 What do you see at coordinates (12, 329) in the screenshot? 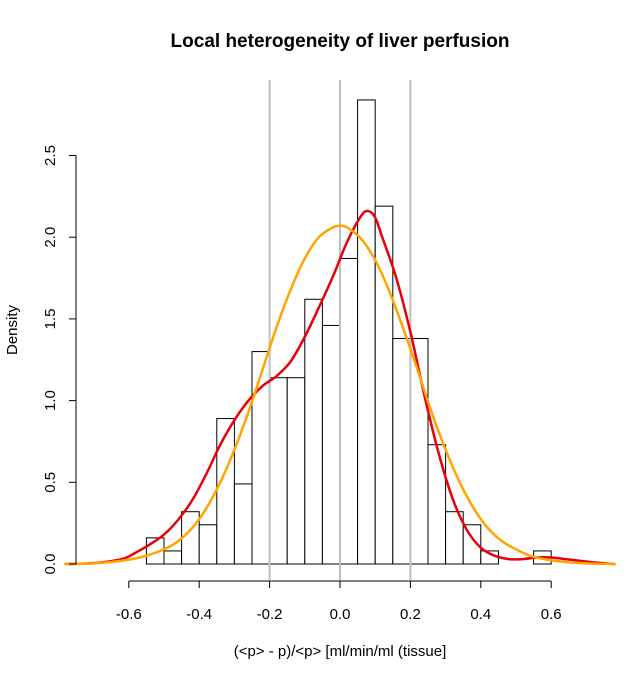
I see `y-axis-label: Density` at bounding box center [12, 329].